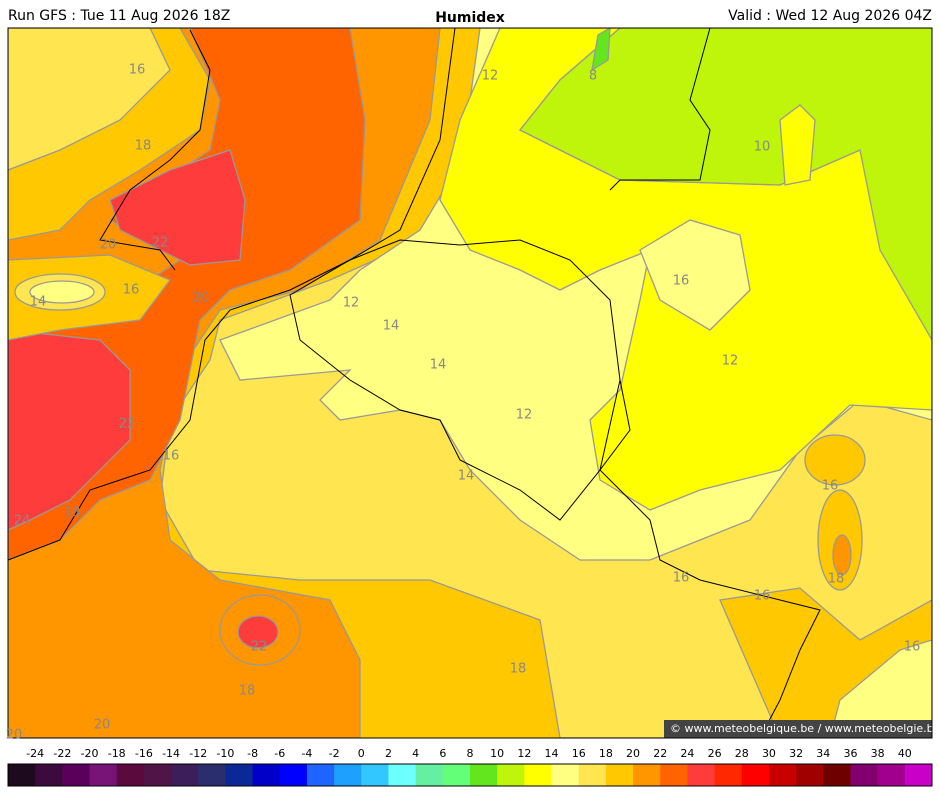 The image size is (940, 800). Describe the element at coordinates (171, 753) in the screenshot. I see `colorbar-tick-label: -14` at that location.